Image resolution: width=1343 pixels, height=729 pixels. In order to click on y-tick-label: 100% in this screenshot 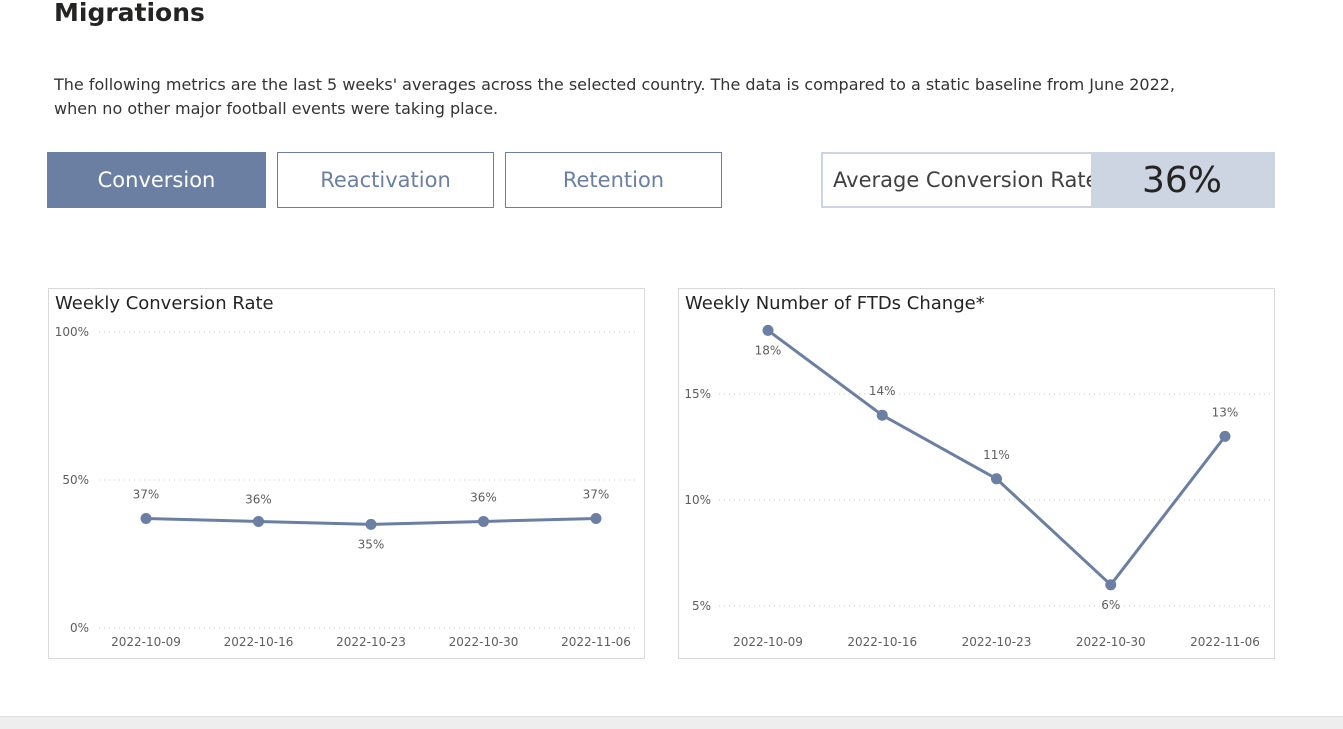, I will do `click(72, 332)`.